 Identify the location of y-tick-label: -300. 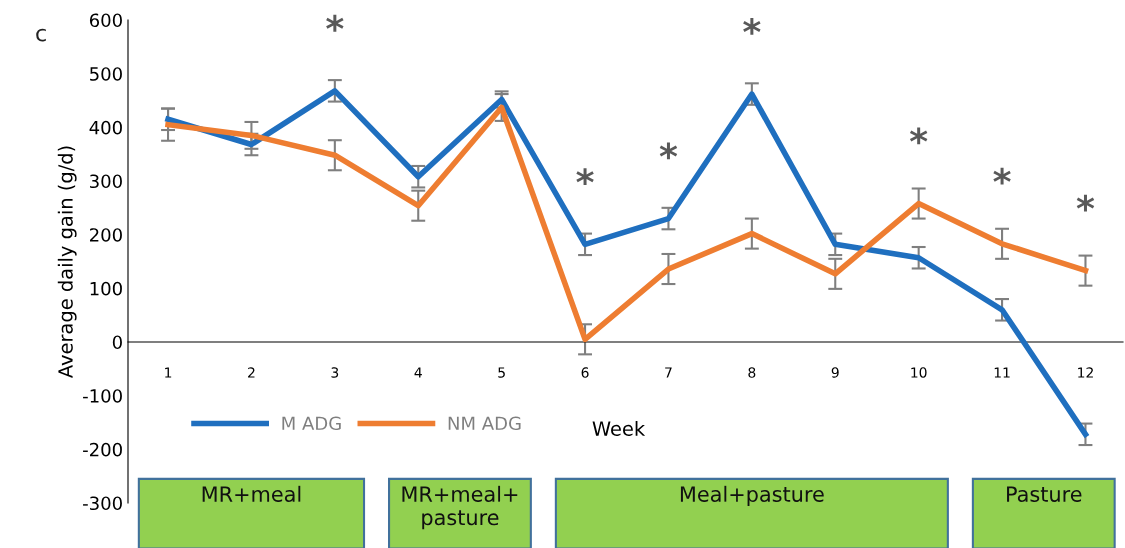
(102, 503).